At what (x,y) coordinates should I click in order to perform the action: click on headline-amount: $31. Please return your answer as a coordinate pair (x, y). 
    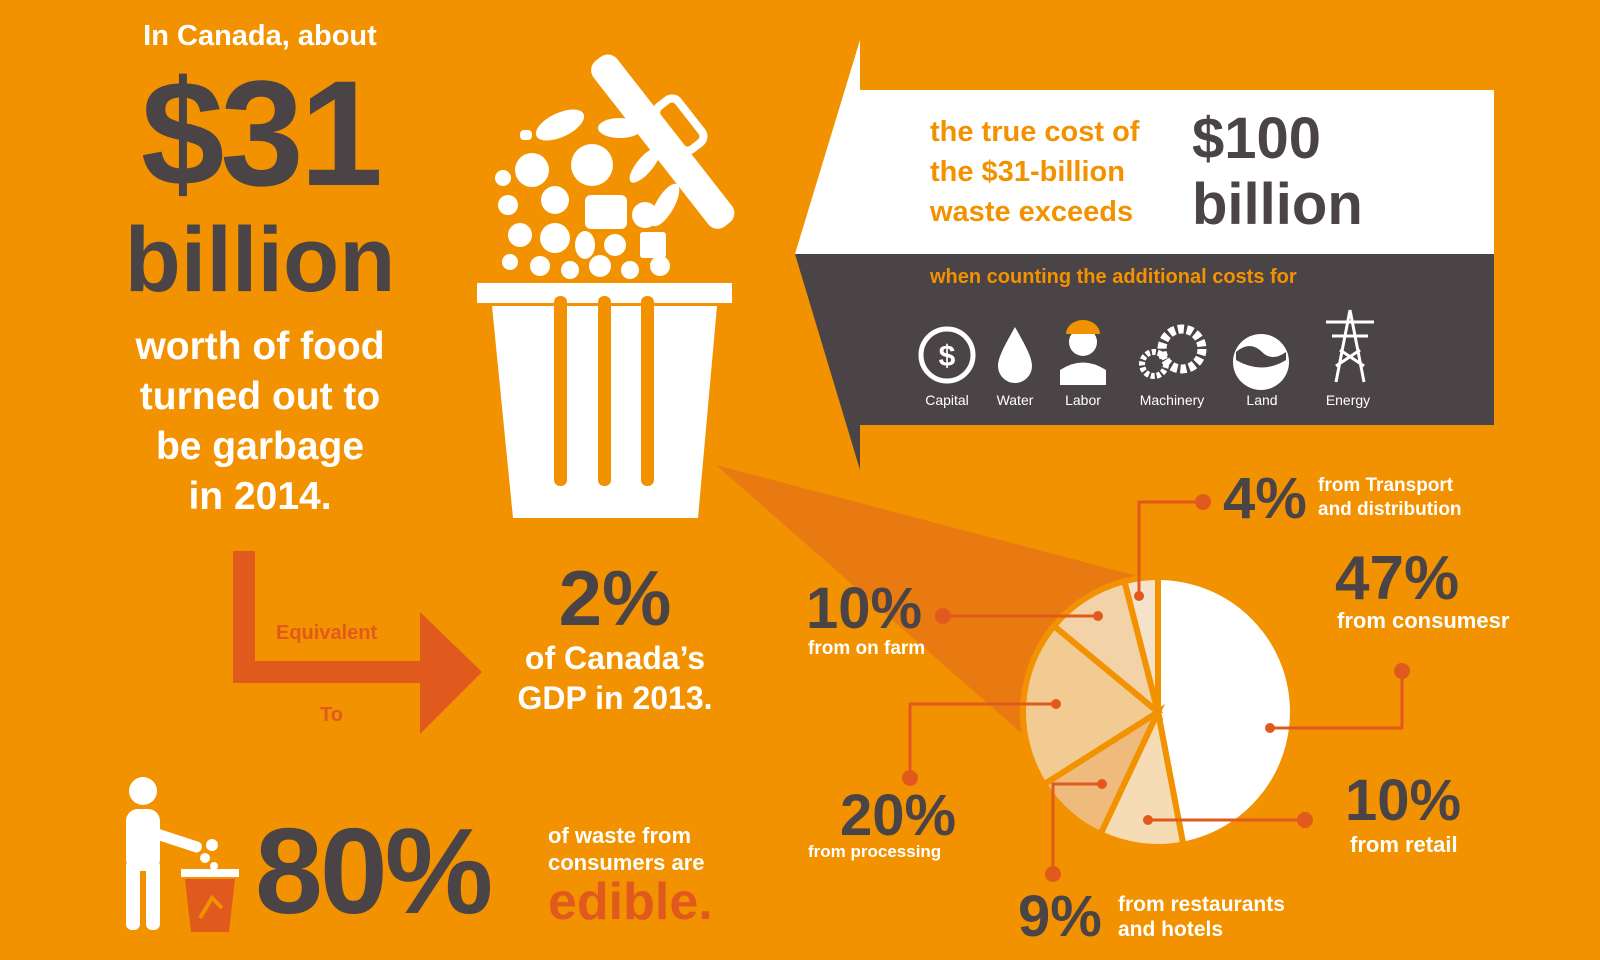
    Looking at the image, I should click on (261, 133).